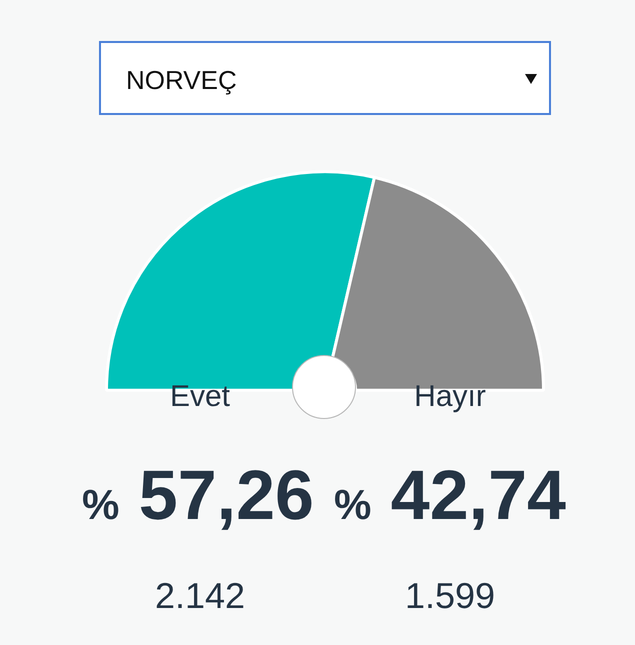 The image size is (635, 645). Describe the element at coordinates (198, 495) in the screenshot. I see `data-label: % 57,26` at that location.